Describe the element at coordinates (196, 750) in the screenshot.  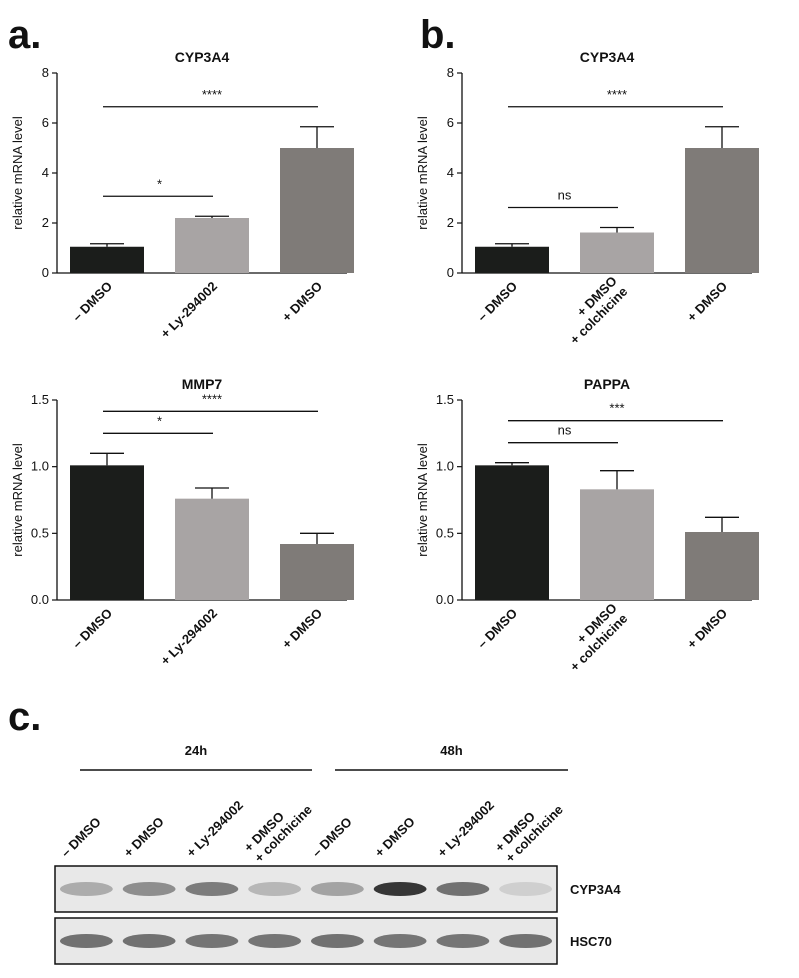
I see `group-label: 24h` at that location.